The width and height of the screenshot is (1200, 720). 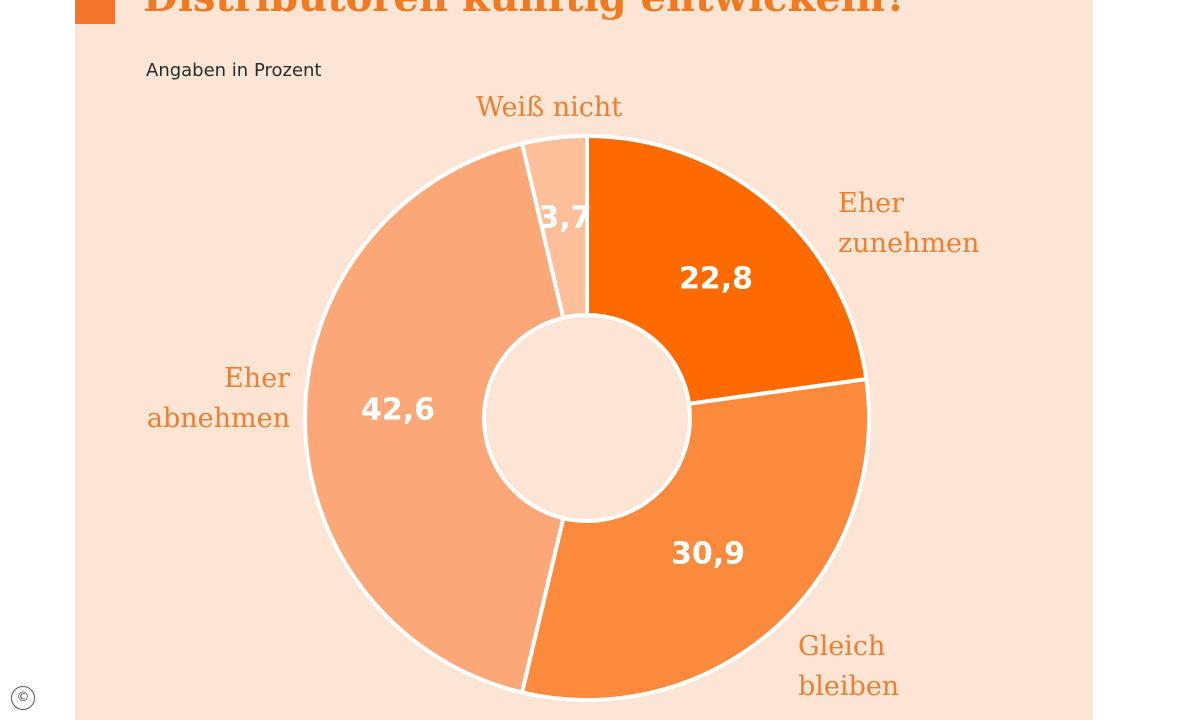 What do you see at coordinates (525, 9) in the screenshot?
I see `chart-title: Distributoren künftig entwickeln?` at bounding box center [525, 9].